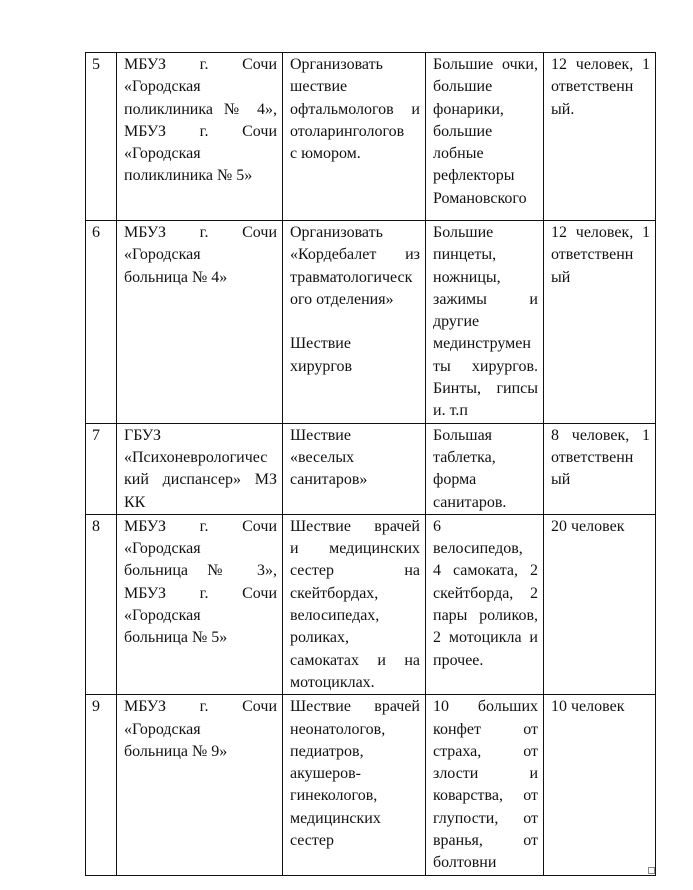  I want to click on cell-line: 7, so click(96, 435).